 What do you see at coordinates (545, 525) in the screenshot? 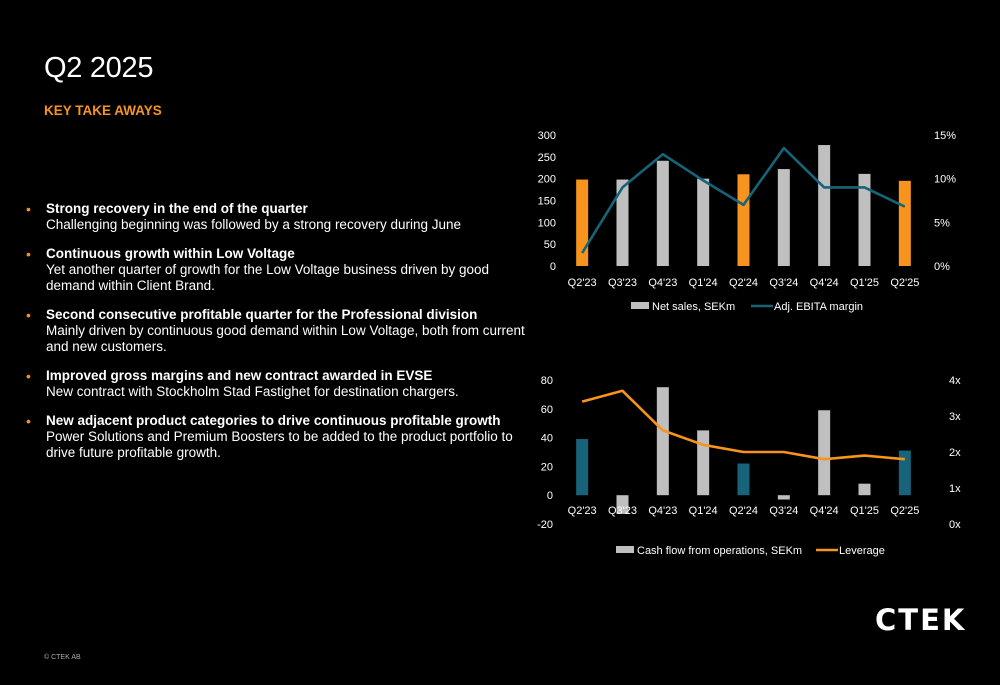
I see `y-left-tick-label: -20` at bounding box center [545, 525].